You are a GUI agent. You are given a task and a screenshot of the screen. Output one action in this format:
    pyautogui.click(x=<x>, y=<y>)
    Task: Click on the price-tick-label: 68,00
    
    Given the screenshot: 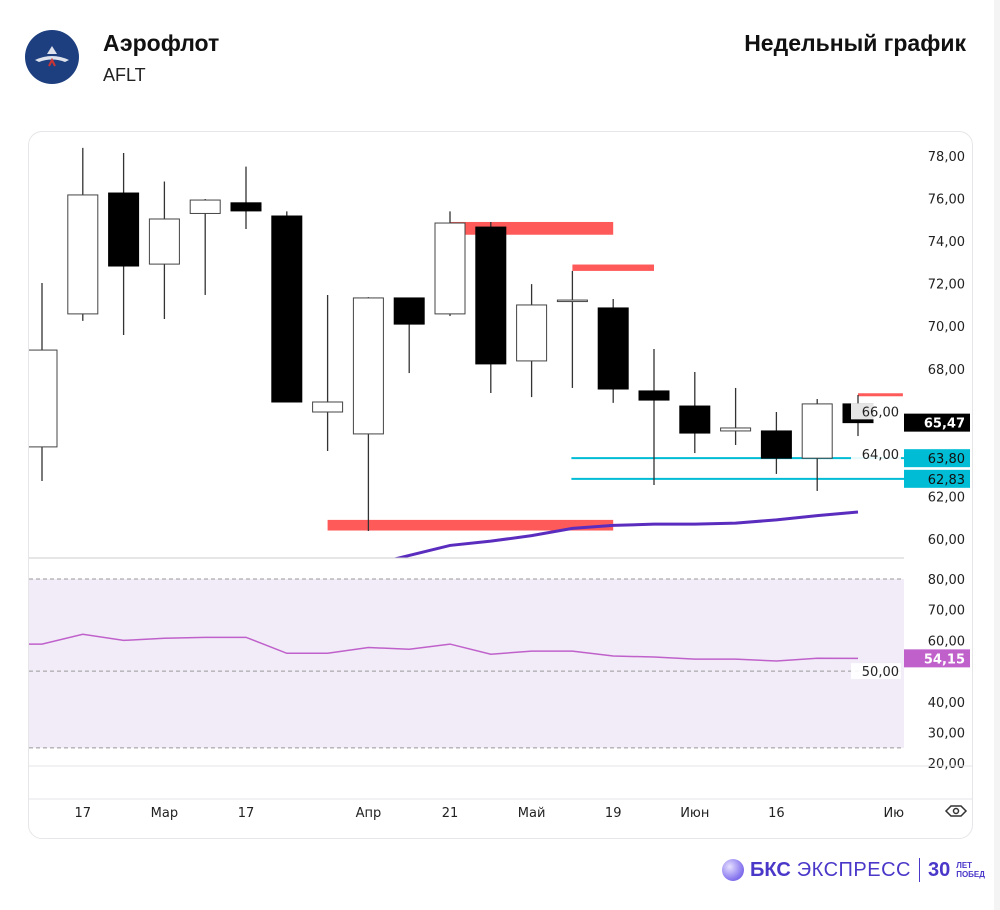 What is the action you would take?
    pyautogui.click(x=946, y=370)
    